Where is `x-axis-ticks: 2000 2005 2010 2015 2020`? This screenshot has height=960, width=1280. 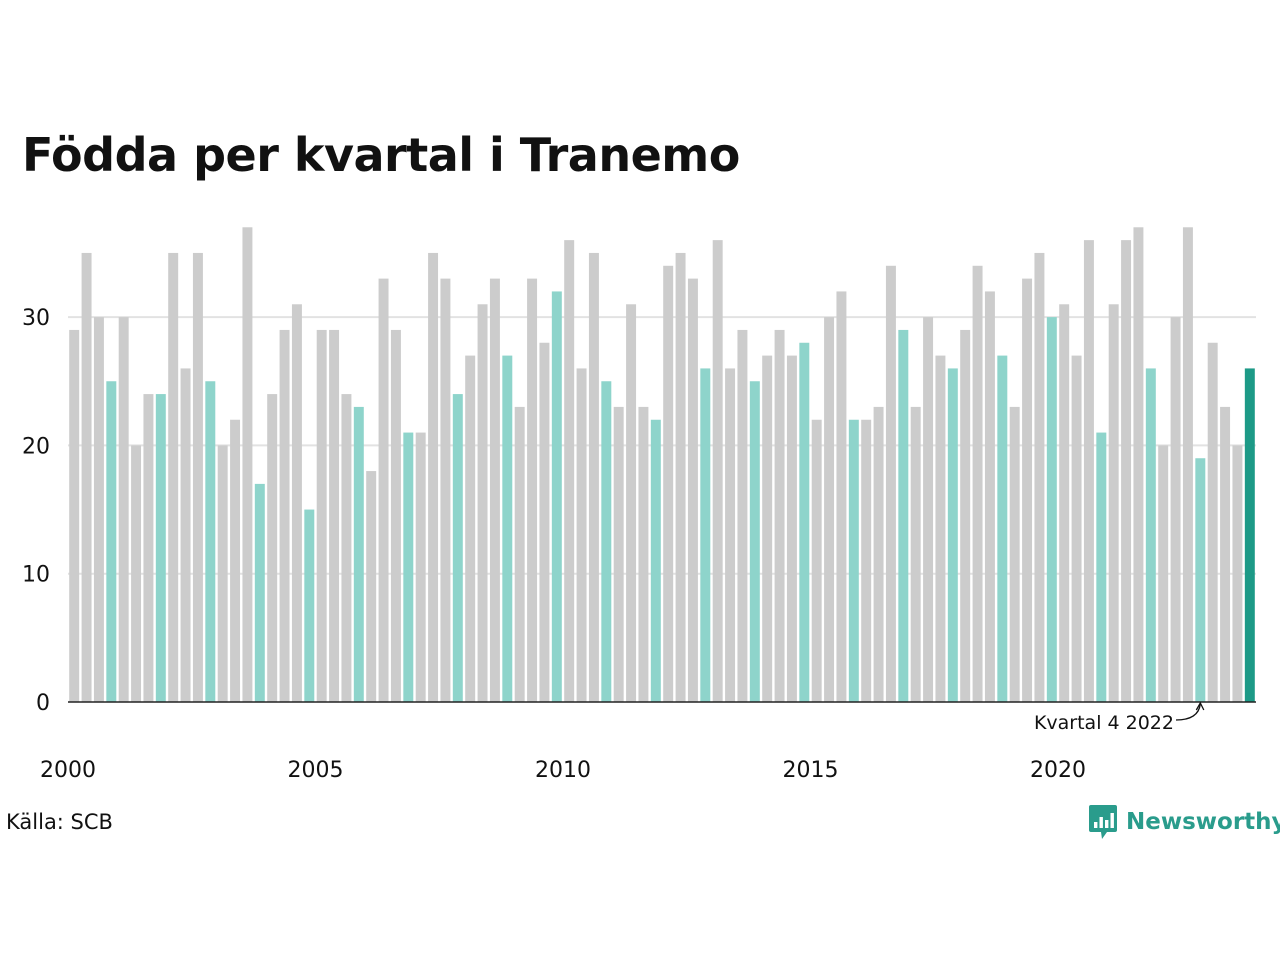
x-axis-ticks: 2000 2005 2010 2015 2020 is located at coordinates (563, 770).